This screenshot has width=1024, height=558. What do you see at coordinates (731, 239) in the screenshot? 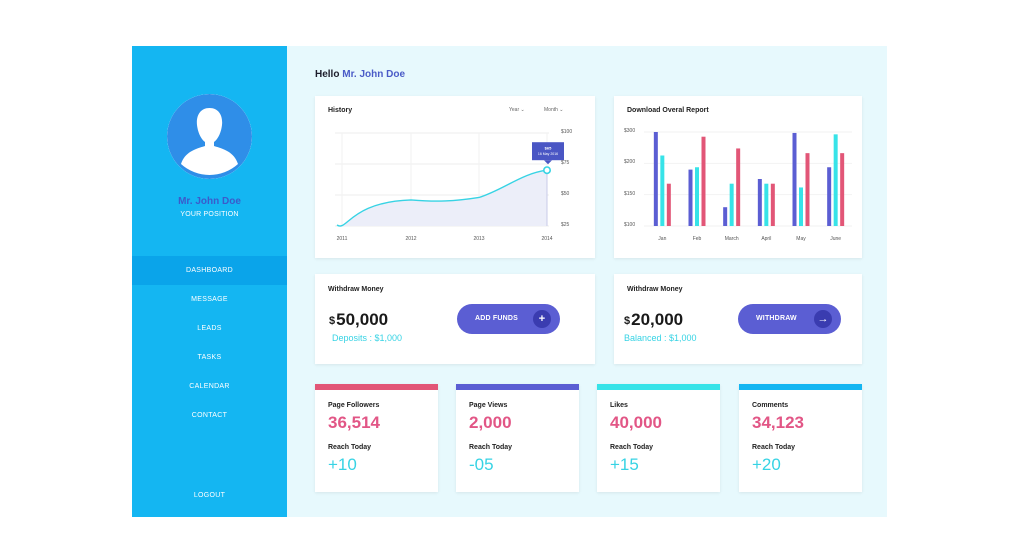
I see `x-tick-label: March` at bounding box center [731, 239].